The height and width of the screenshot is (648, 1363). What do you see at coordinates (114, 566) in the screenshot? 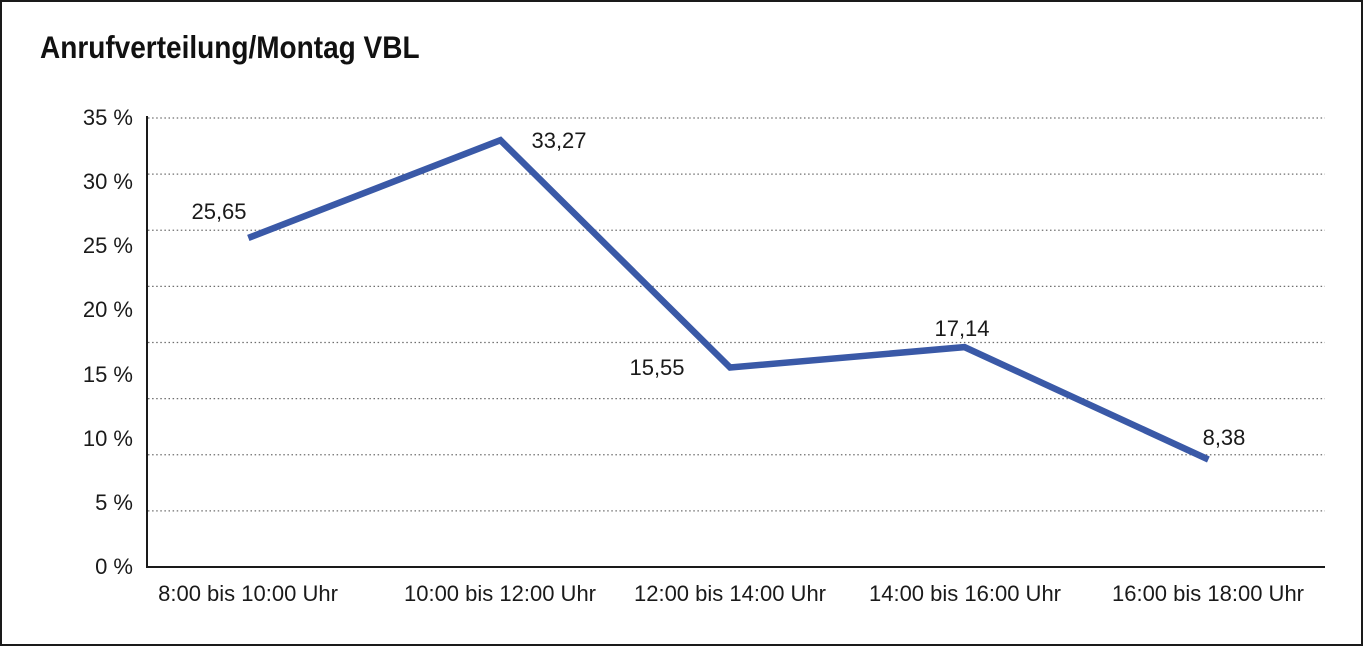
I see `y-tick-label: 0 %` at bounding box center [114, 566].